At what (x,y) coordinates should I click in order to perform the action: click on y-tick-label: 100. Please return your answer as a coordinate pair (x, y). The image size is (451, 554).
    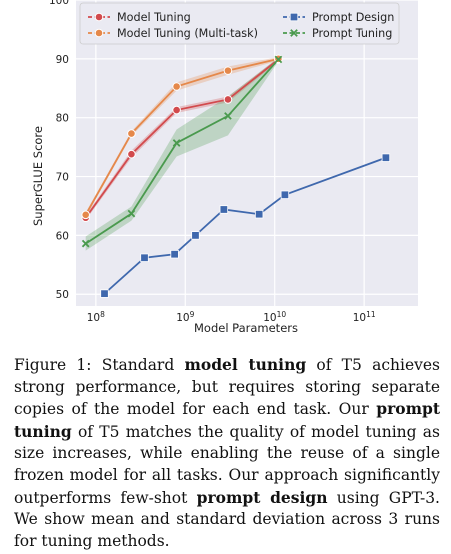
    Looking at the image, I should click on (59, 3).